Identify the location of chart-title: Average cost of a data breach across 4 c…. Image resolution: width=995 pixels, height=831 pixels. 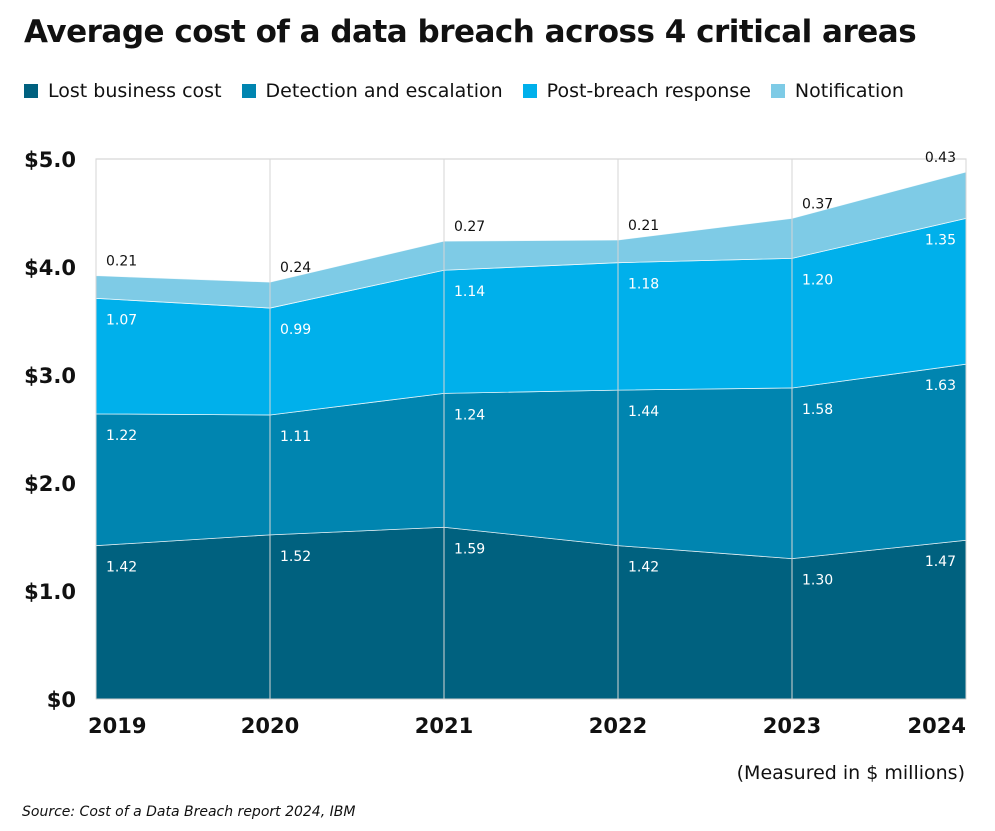
(470, 32).